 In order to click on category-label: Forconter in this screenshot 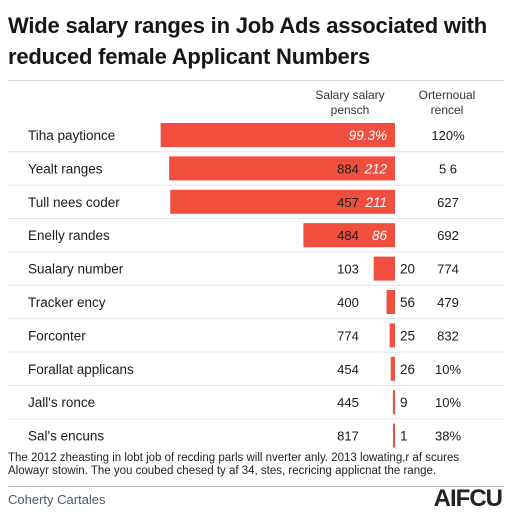, I will do `click(57, 335)`.